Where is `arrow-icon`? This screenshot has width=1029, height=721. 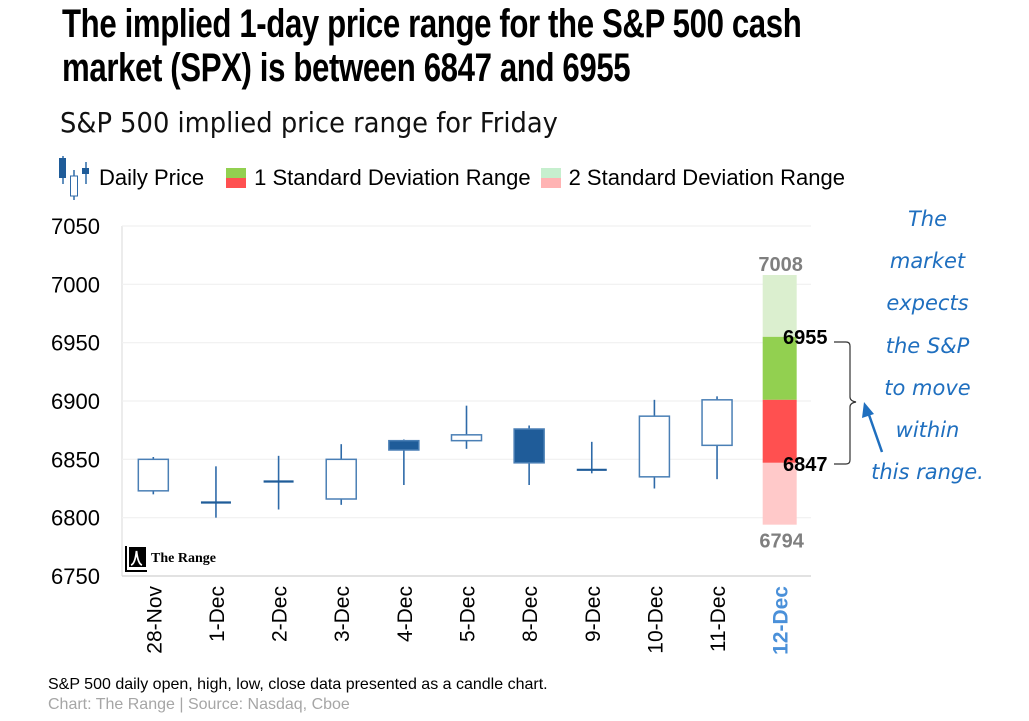
arrow-icon is located at coordinates (873, 427).